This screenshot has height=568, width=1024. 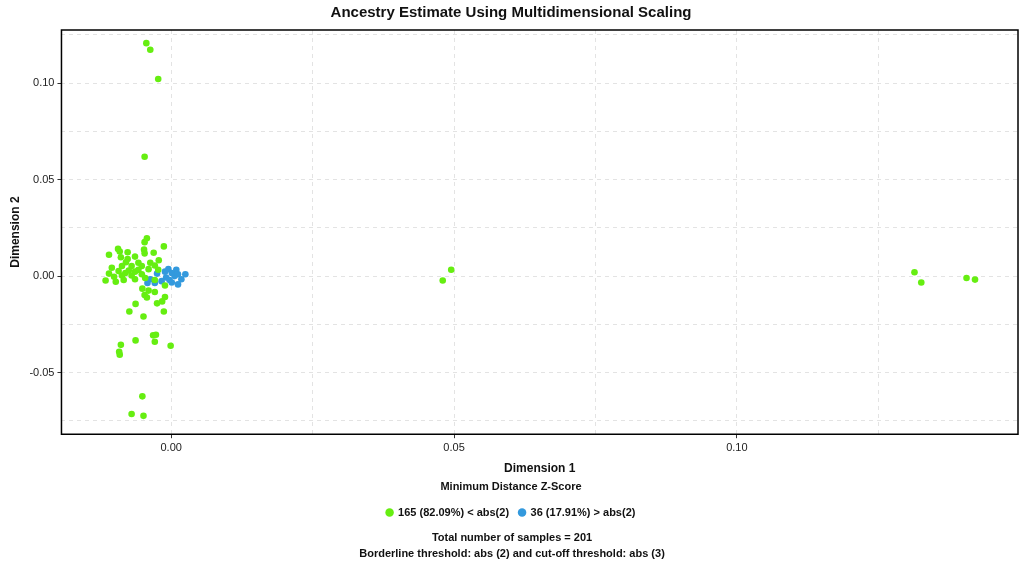 What do you see at coordinates (583, 511) in the screenshot?
I see `legend-label: 36 (17.91%) > abs(2)` at bounding box center [583, 511].